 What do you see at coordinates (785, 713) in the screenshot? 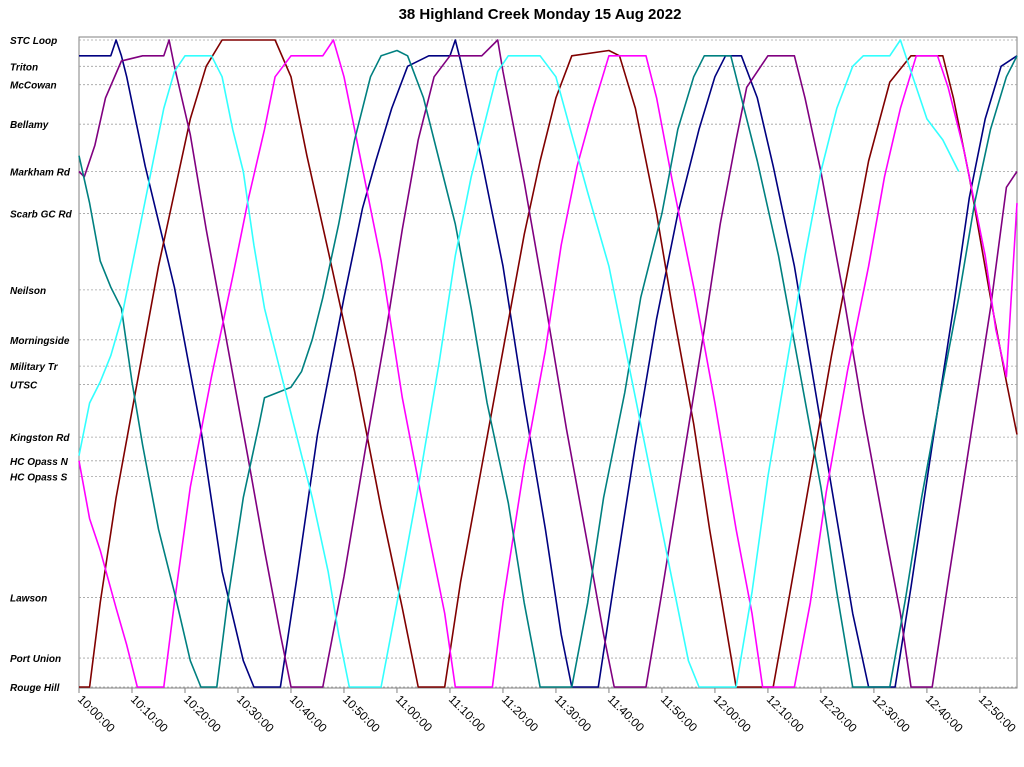
I see `x-tick-label: 12:10:00` at bounding box center [785, 713].